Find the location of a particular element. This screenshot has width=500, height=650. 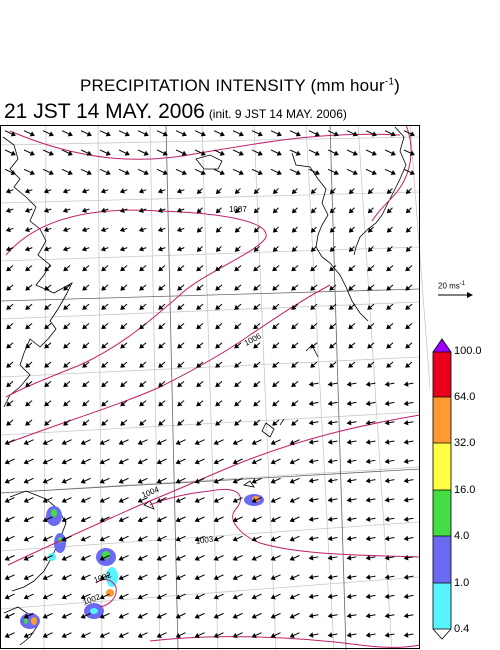

valid-time: 21 JST 14 MAY. 2006 is located at coordinates (104, 111).